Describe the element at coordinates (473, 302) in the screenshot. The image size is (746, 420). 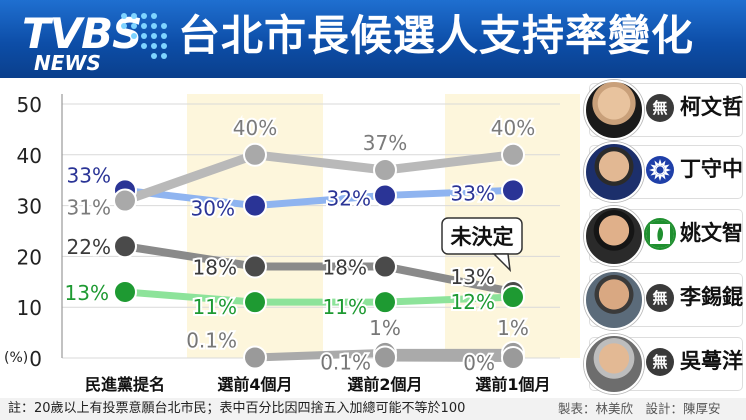
I see `data-label: 12%` at that location.